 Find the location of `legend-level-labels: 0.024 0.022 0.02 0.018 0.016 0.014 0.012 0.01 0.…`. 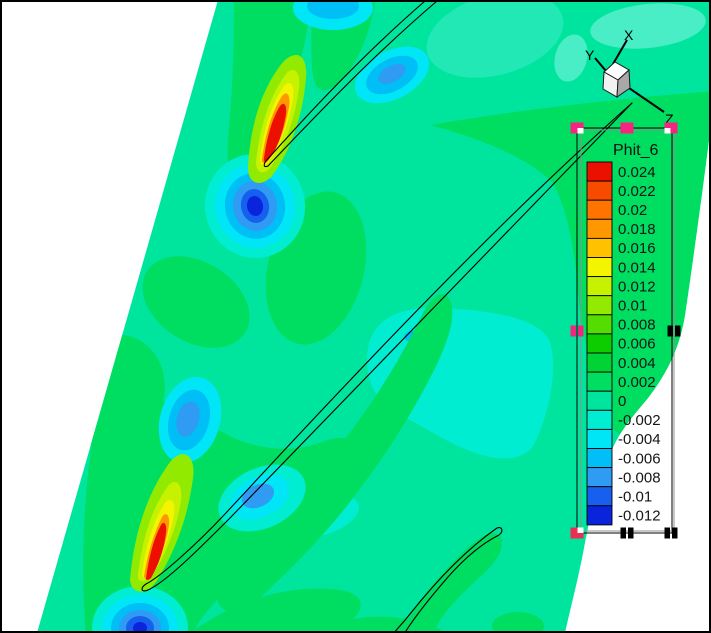

legend-level-labels: 0.024 0.022 0.02 0.018 0.016 0.014 0.012 0.01 0.… is located at coordinates (639, 344).